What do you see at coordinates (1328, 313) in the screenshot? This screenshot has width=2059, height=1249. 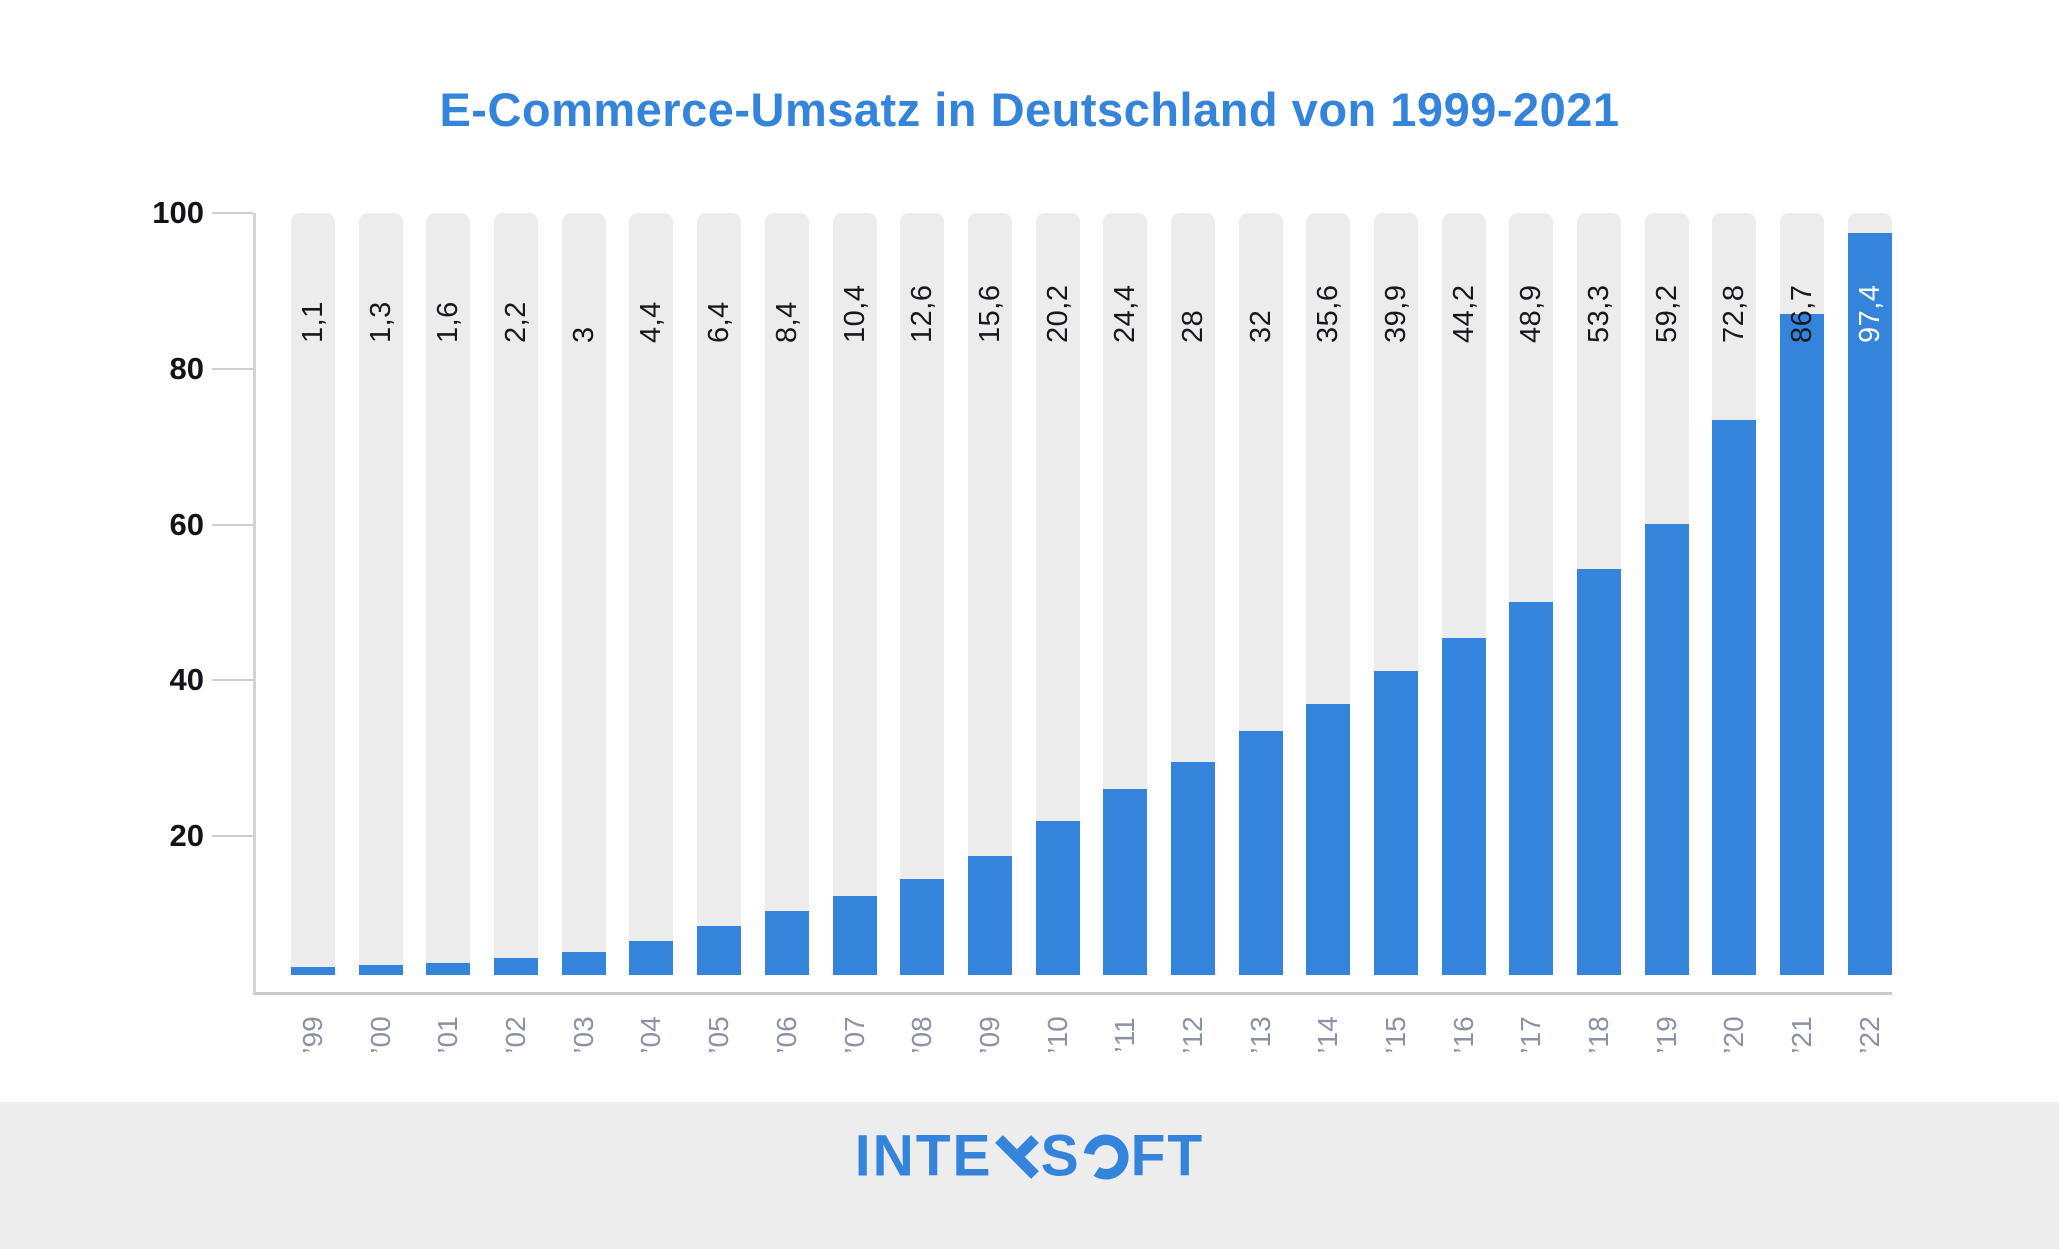 I see `bar-value-label: 35,6` at bounding box center [1328, 313].